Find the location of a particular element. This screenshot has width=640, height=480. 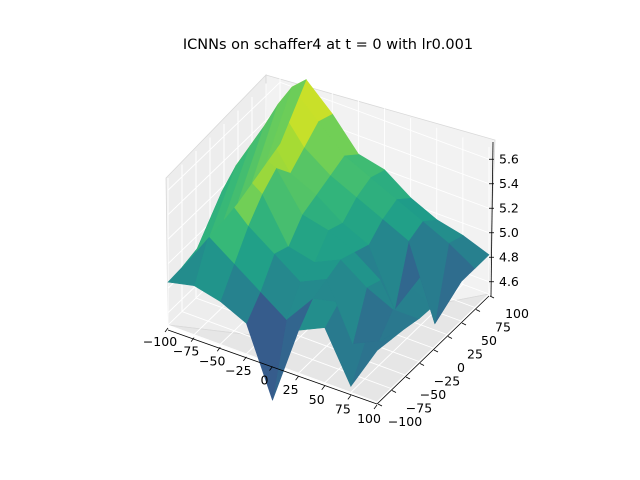

y-tick-label: 75 is located at coordinates (503, 327).